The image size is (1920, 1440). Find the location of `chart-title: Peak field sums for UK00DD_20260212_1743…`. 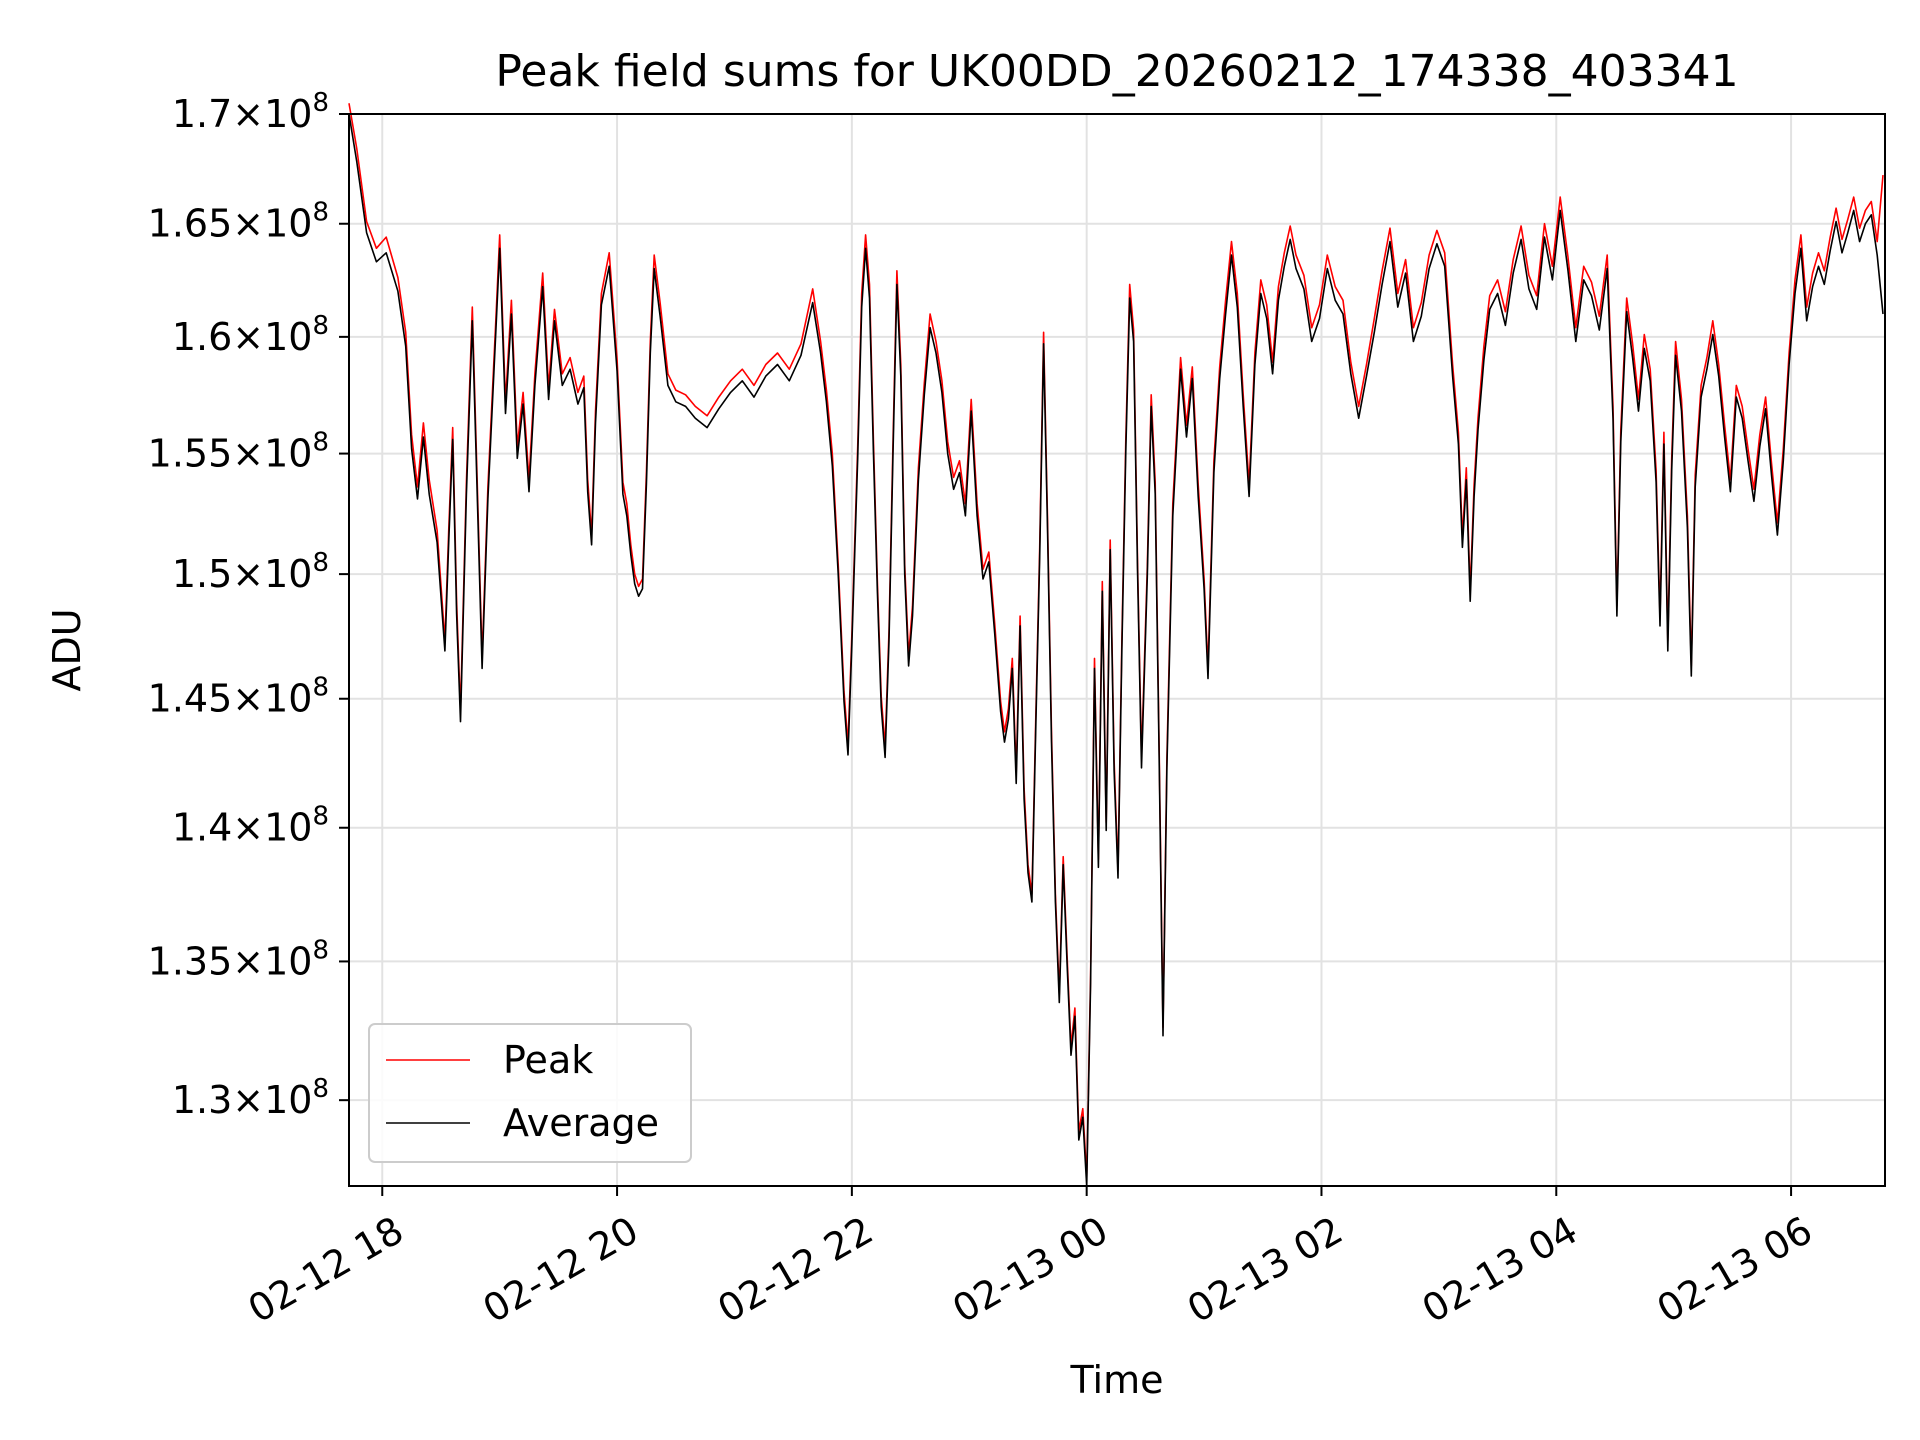

chart-title: Peak field sums for UK00DD_20260212_1743… is located at coordinates (1116, 71).